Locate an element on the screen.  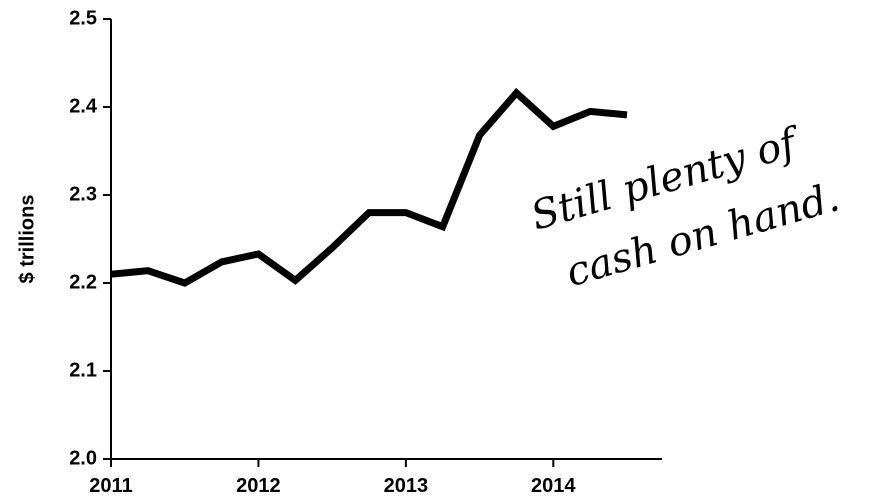
y-tick-label: 2.5 is located at coordinates (83, 18).